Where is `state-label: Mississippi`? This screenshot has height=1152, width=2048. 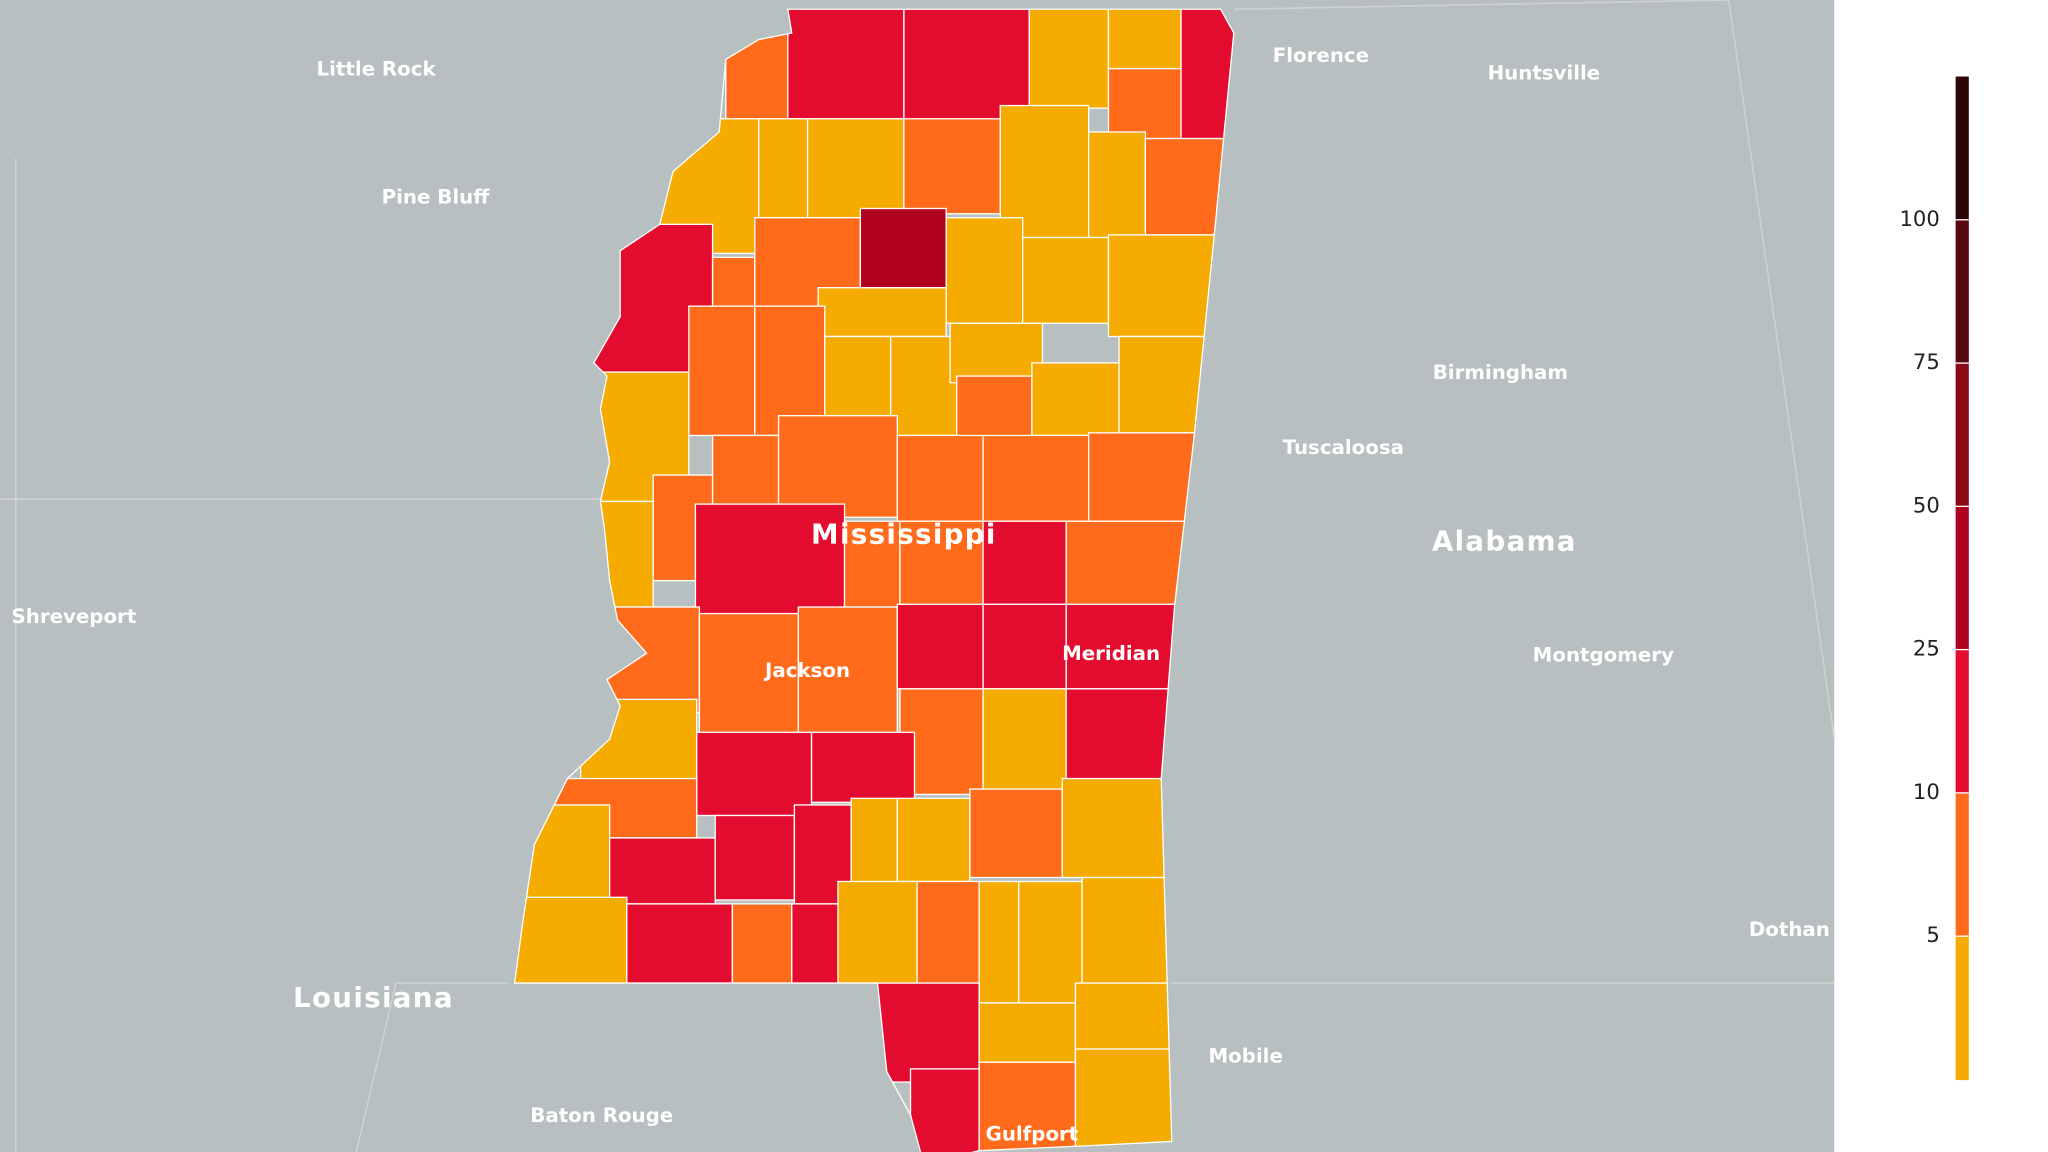
state-label: Mississippi is located at coordinates (904, 534).